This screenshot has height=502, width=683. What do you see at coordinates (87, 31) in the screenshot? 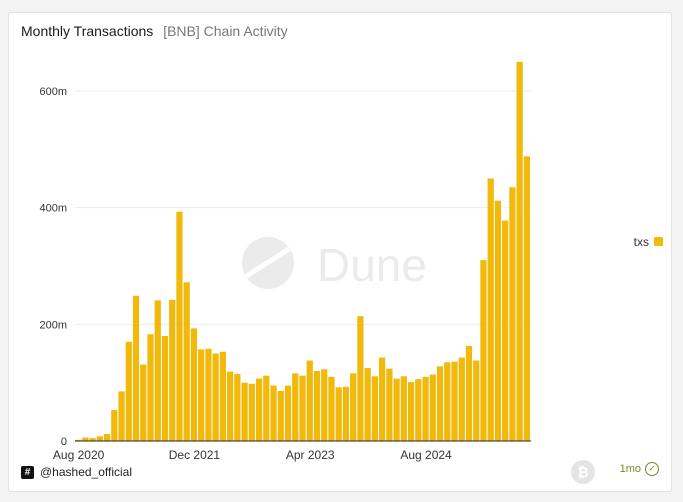
I see `chart-title: Monthly Transactions` at bounding box center [87, 31].